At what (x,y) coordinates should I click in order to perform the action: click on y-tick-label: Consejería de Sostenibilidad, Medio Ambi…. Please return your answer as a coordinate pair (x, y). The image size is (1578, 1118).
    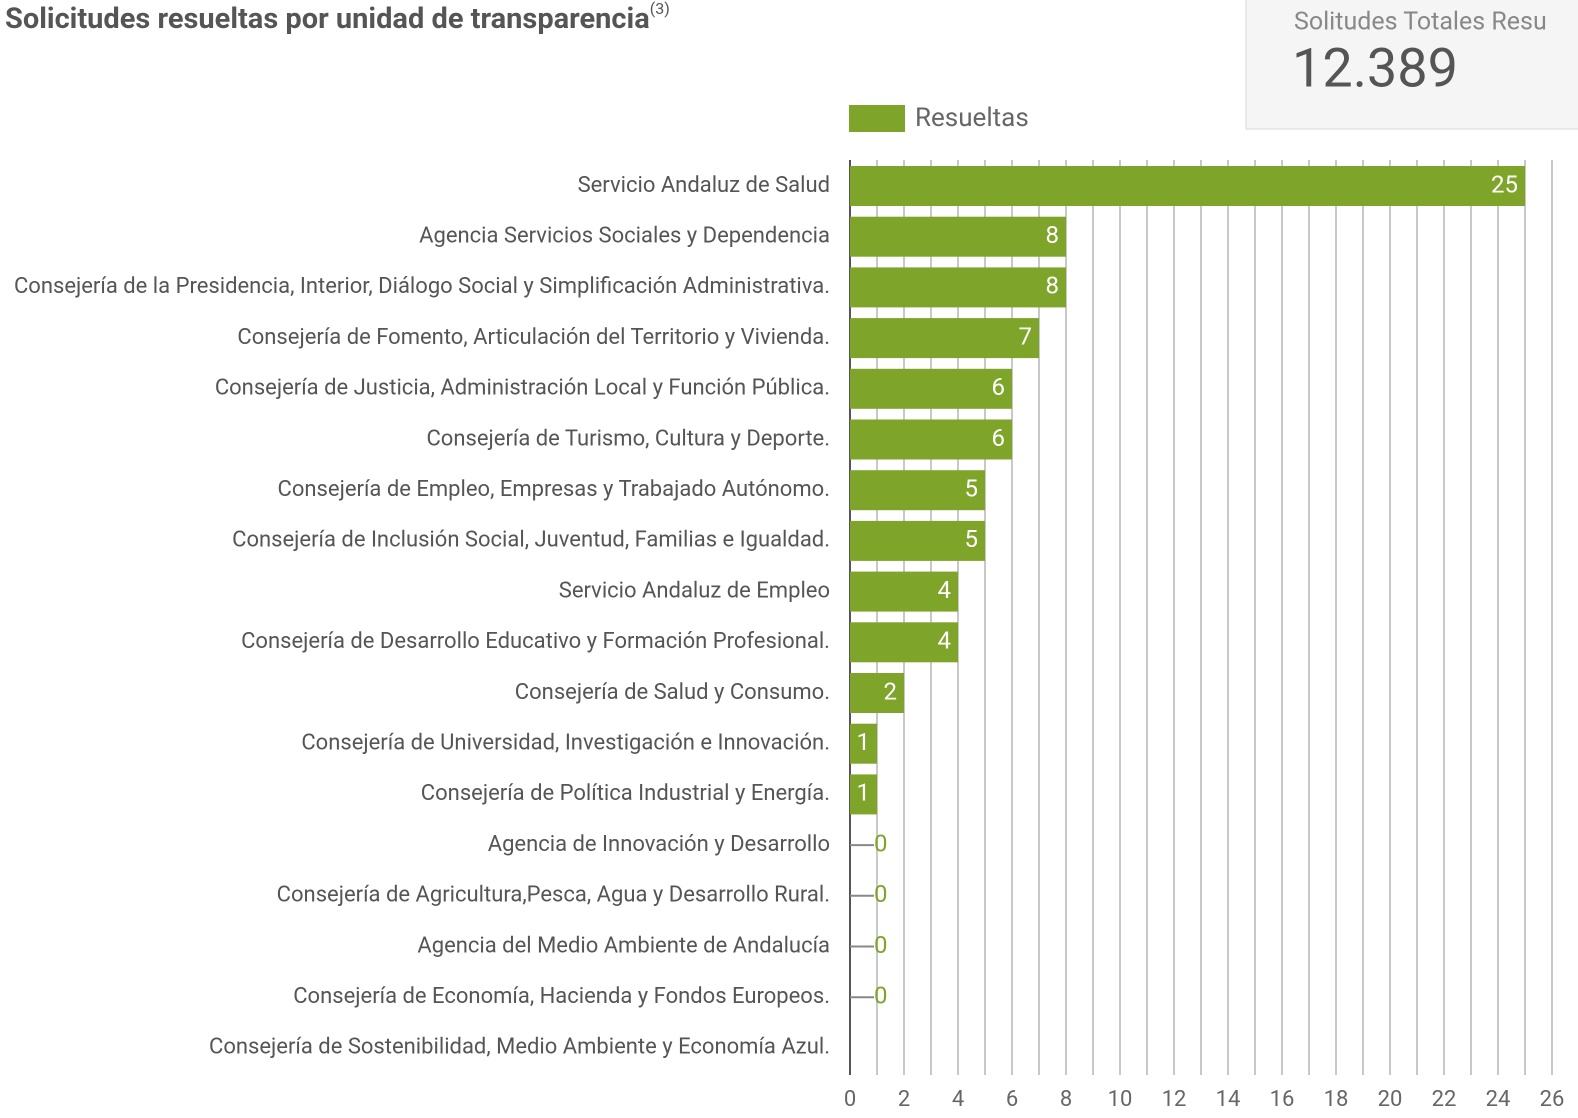
    Looking at the image, I should click on (519, 1047).